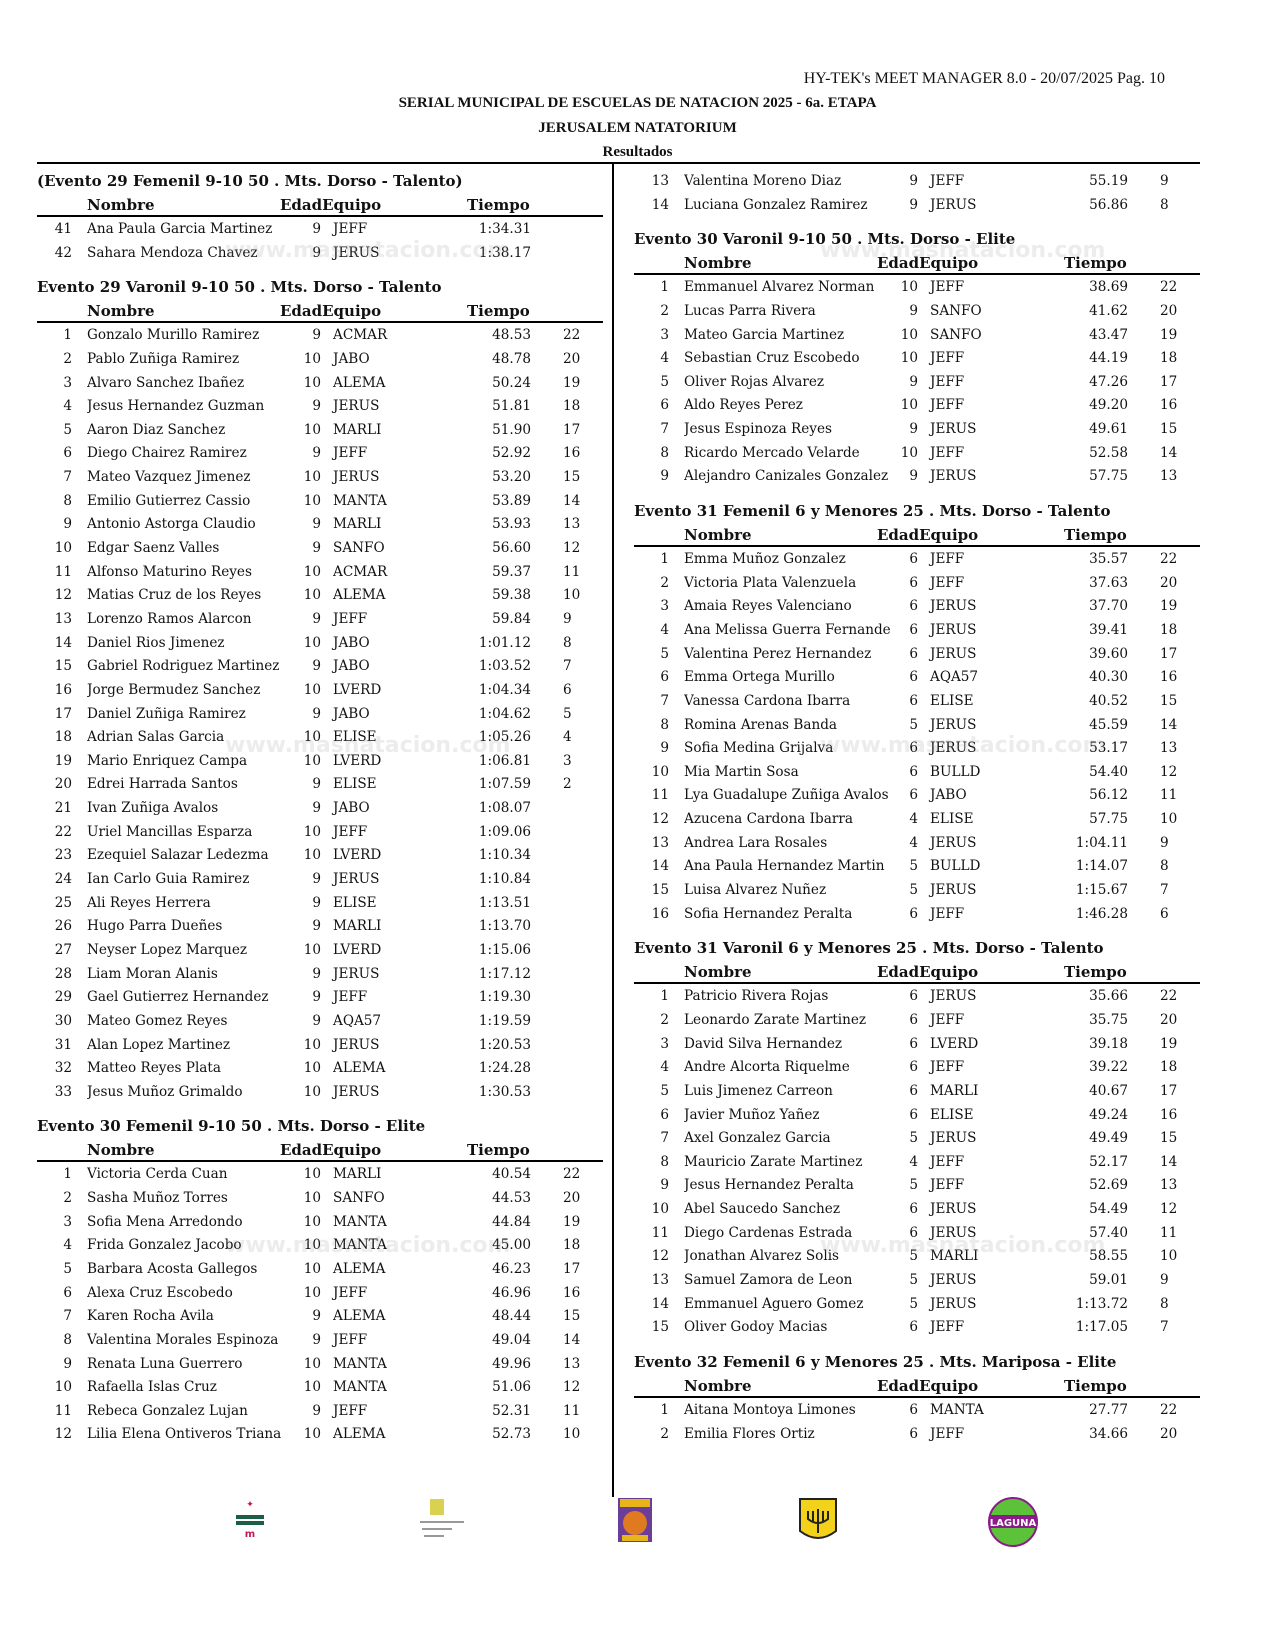 The image size is (1275, 1650). Describe the element at coordinates (504, 642) in the screenshot. I see `time: 1:01.12` at that location.